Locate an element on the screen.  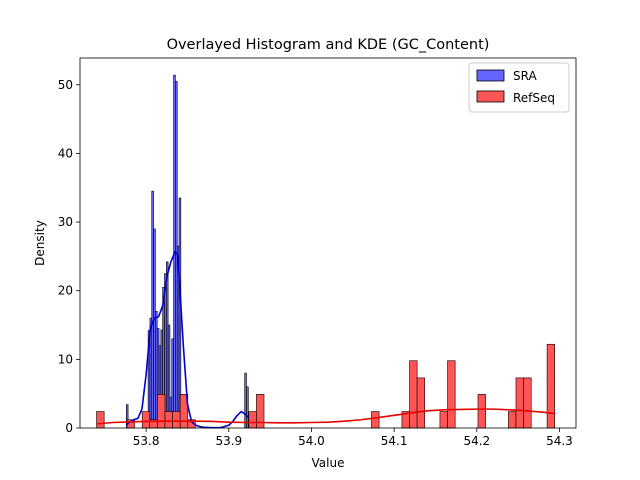
x-tick-label: 53.9 is located at coordinates (228, 441).